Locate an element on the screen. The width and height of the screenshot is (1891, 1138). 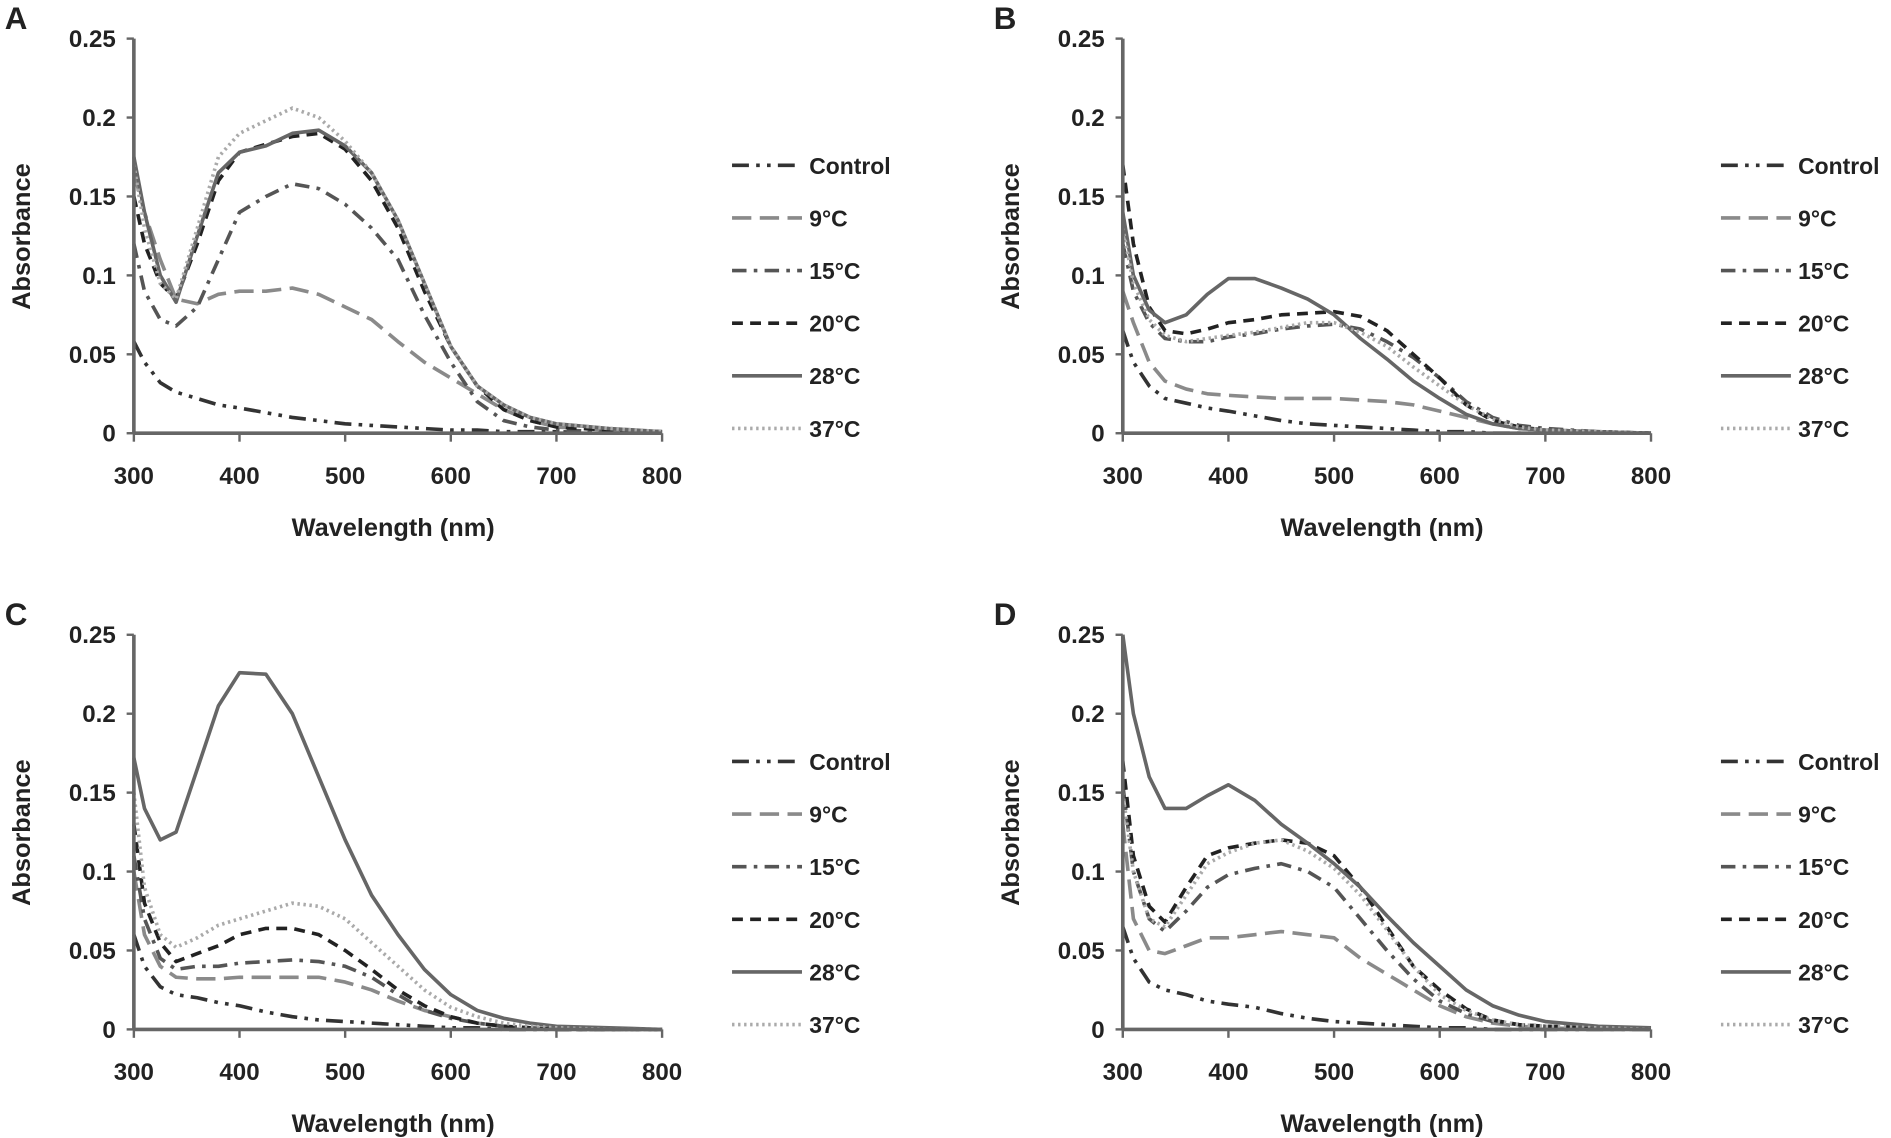
panel-label: C is located at coordinates (16, 614).